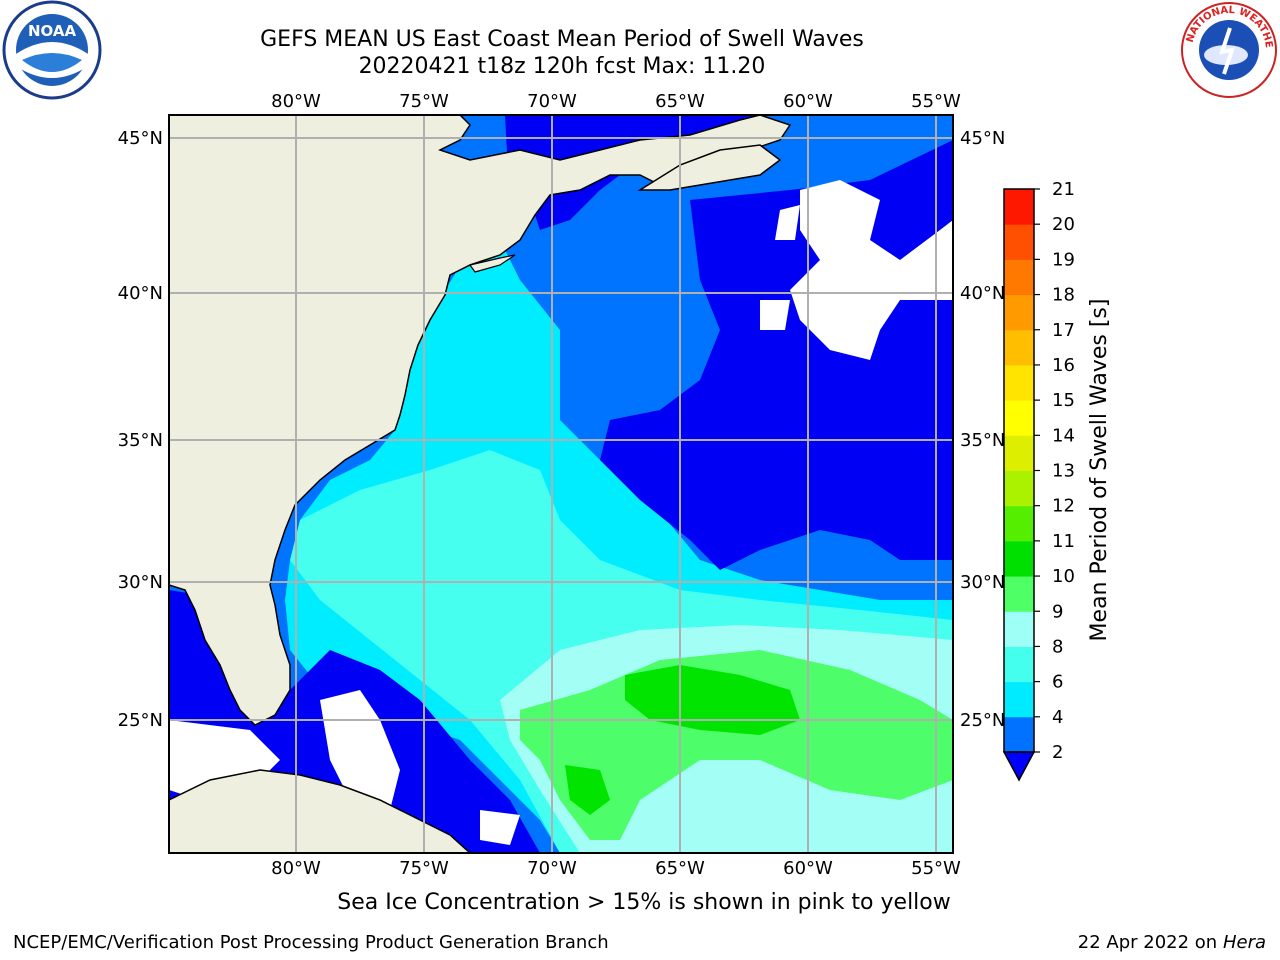 This screenshot has height=960, width=1280. Describe the element at coordinates (1147, 942) in the screenshot. I see `footer-date-text: 22 Apr 2022 on` at that location.